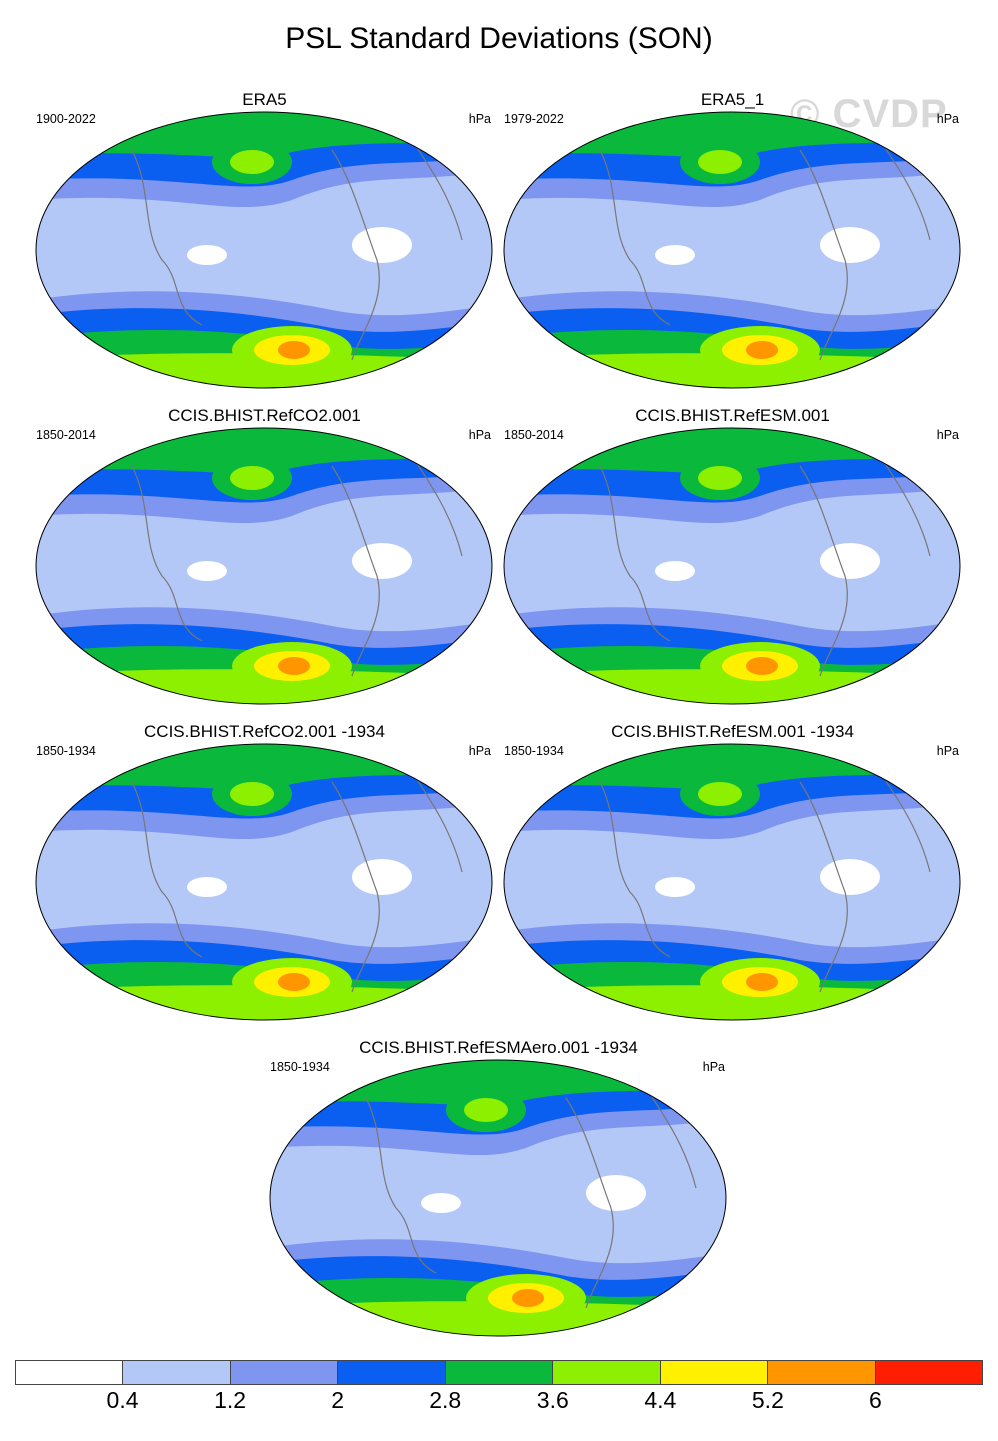 The image size is (998, 1441). Describe the element at coordinates (122, 1400) in the screenshot. I see `colorbar-tick-label: 0.4` at that location.